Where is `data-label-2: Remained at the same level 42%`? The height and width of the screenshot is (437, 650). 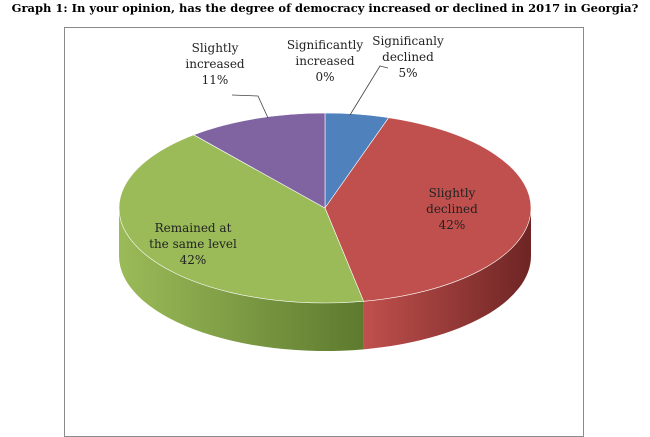
data-label-2: Remained at the same level 42% is located at coordinates (193, 244).